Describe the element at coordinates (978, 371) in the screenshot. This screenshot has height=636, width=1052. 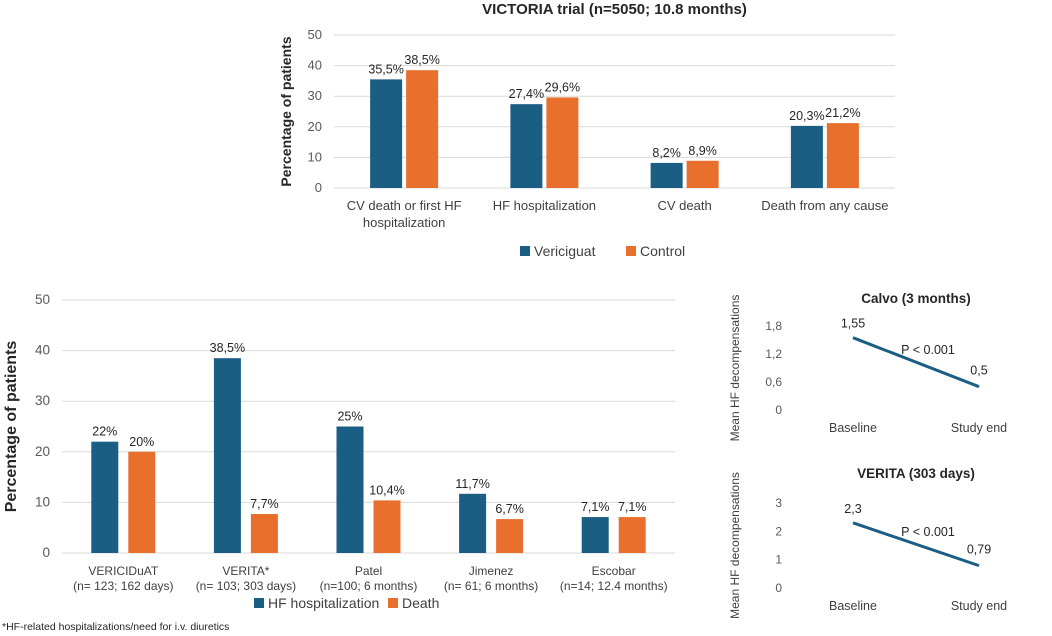
I see `data-label: 0,5` at that location.